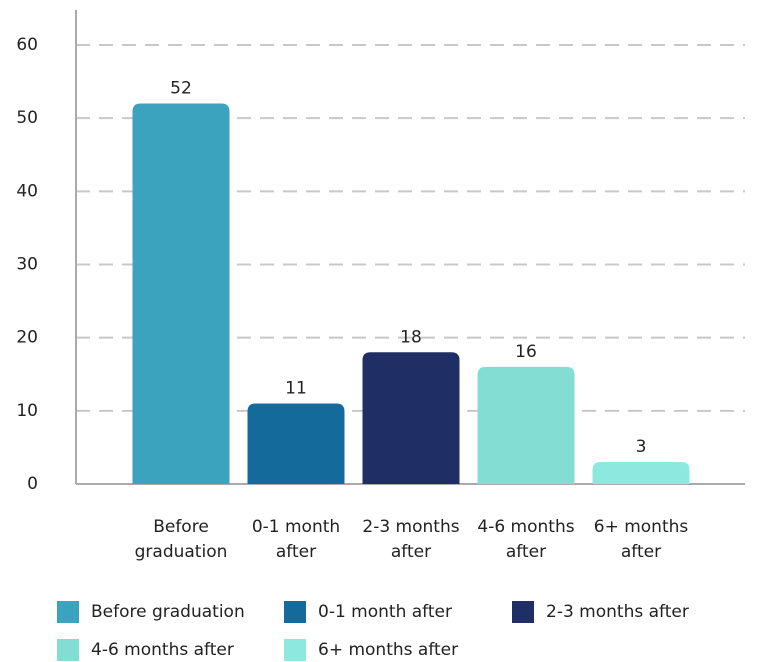 Image resolution: width=758 pixels, height=662 pixels. Describe the element at coordinates (296, 389) in the screenshot. I see `value-label: 11` at that location.